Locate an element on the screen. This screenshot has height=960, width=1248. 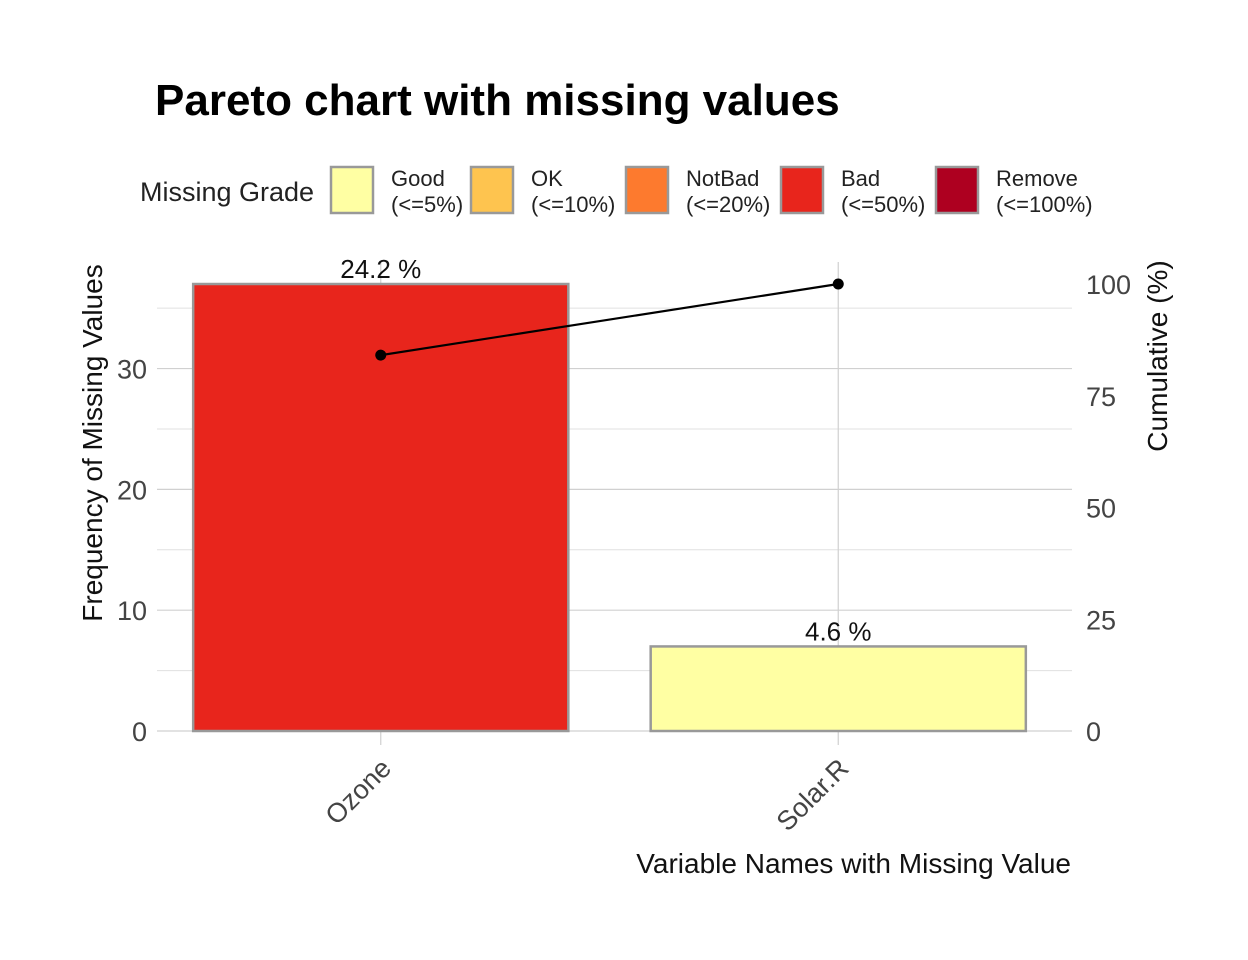
y2-tick-label: 0 is located at coordinates (1093, 732).